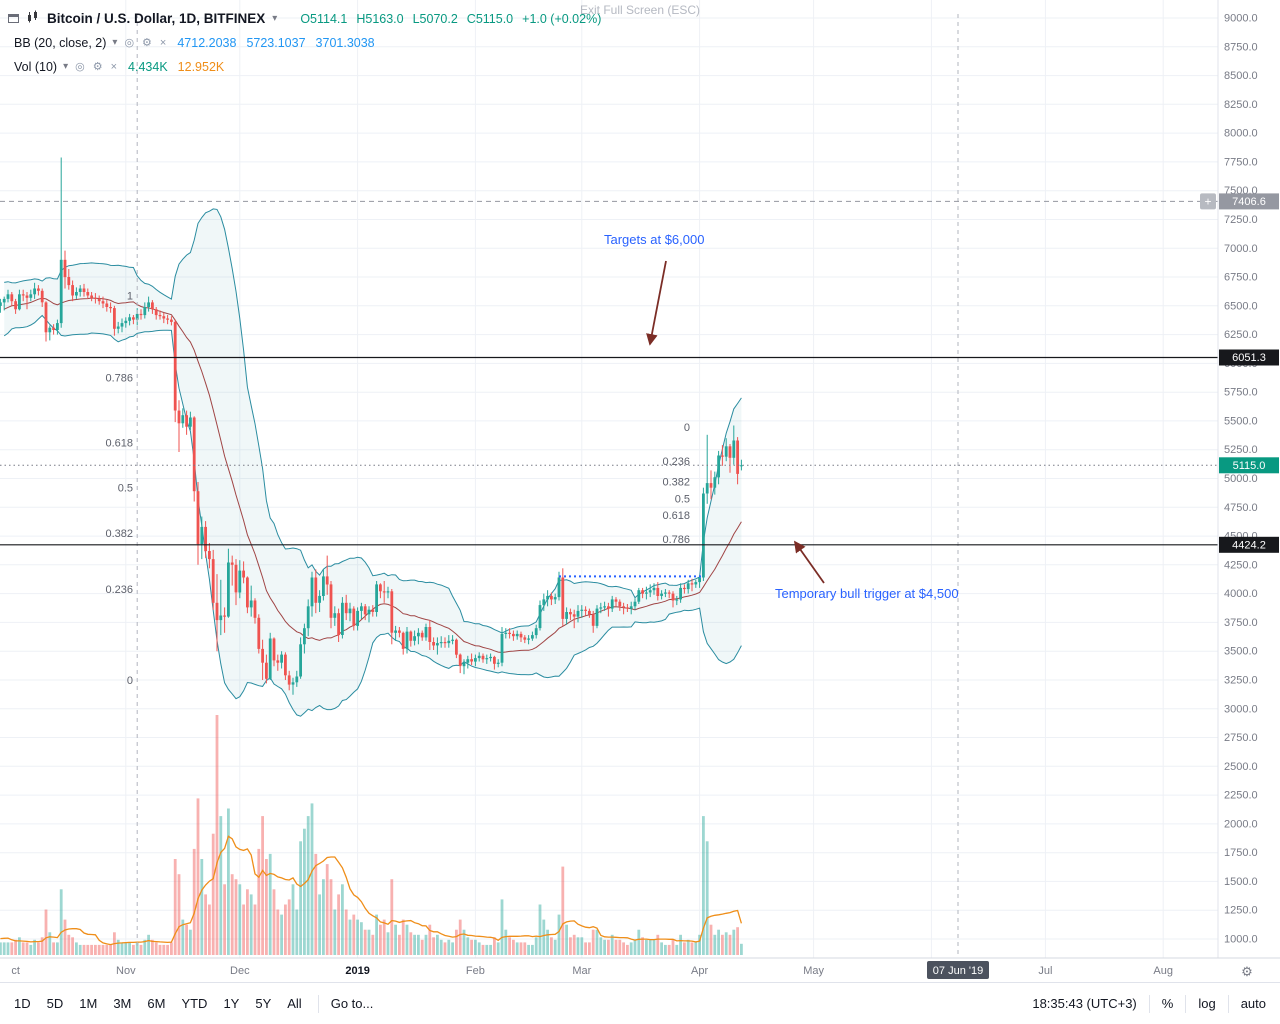 Image resolution: width=1280 pixels, height=1024 pixels. What do you see at coordinates (231, 1003) in the screenshot?
I see `range-1y: 1Y` at bounding box center [231, 1003].